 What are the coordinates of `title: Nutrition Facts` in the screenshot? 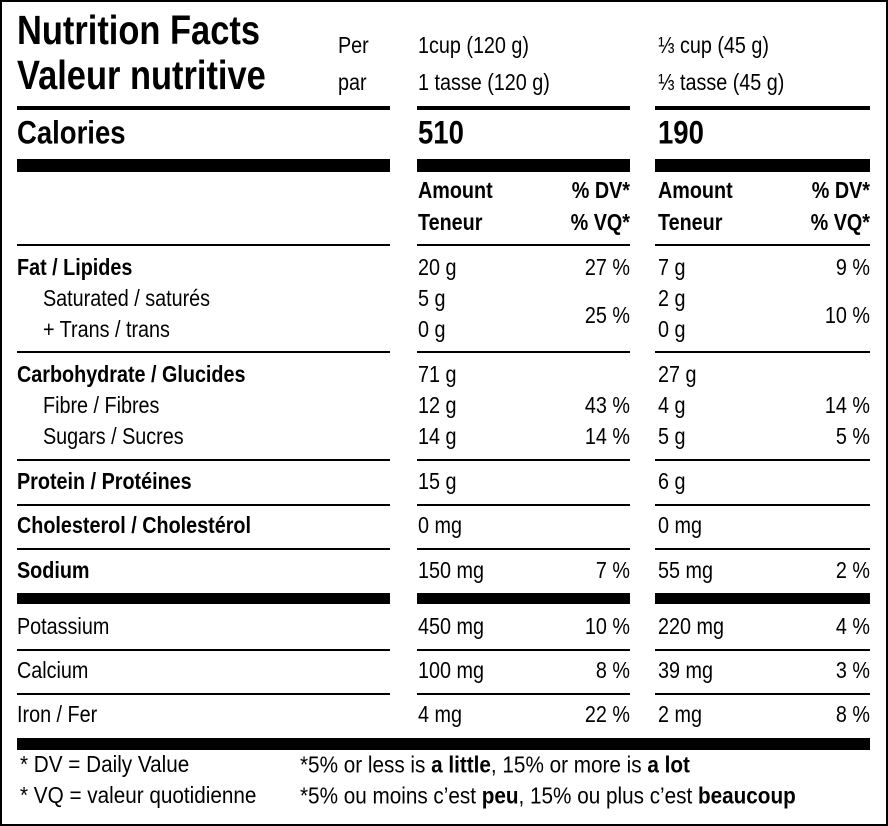 It's located at (138, 30).